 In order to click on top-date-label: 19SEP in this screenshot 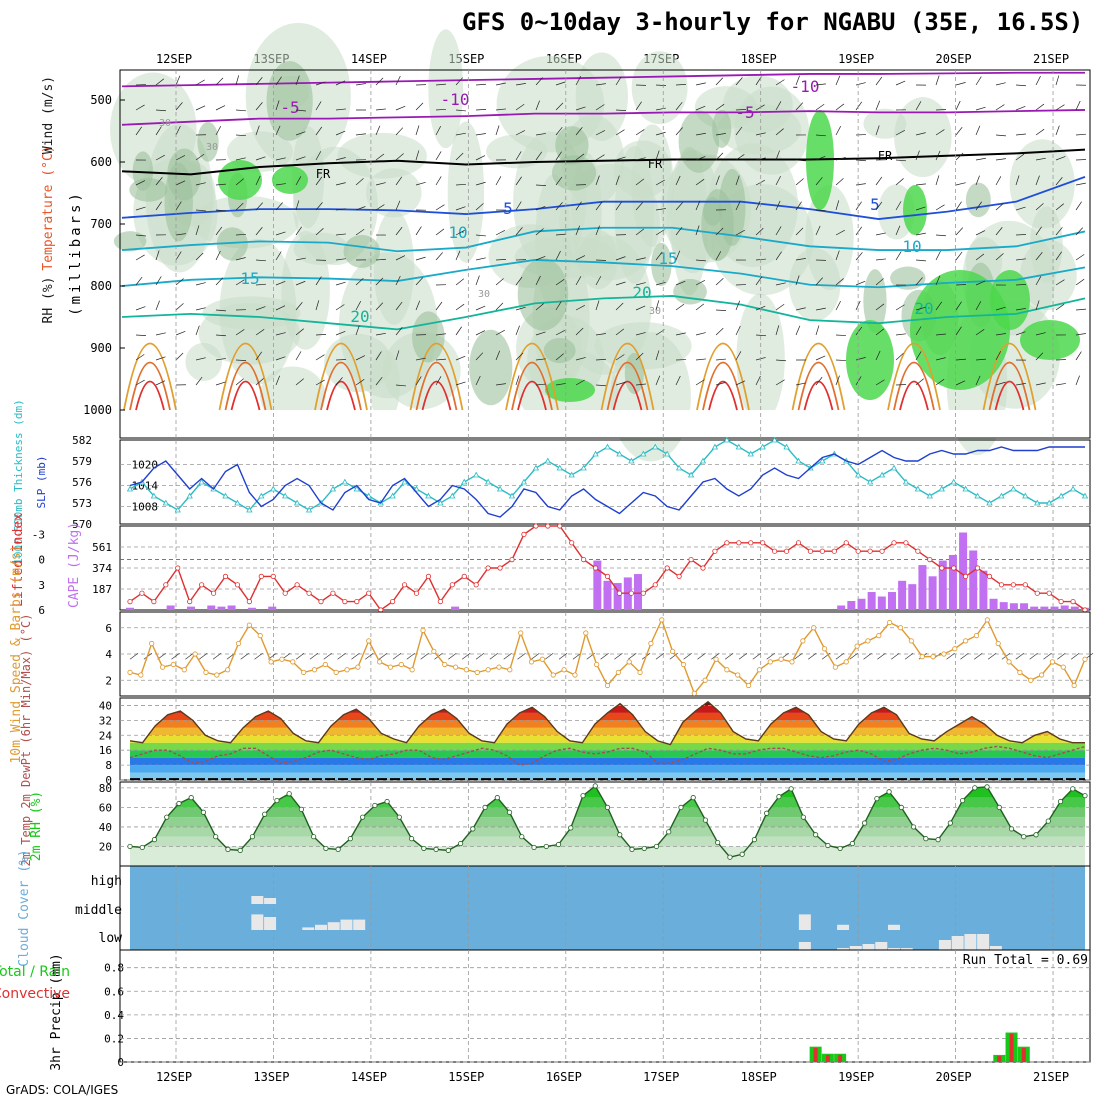, I will do `click(856, 59)`.